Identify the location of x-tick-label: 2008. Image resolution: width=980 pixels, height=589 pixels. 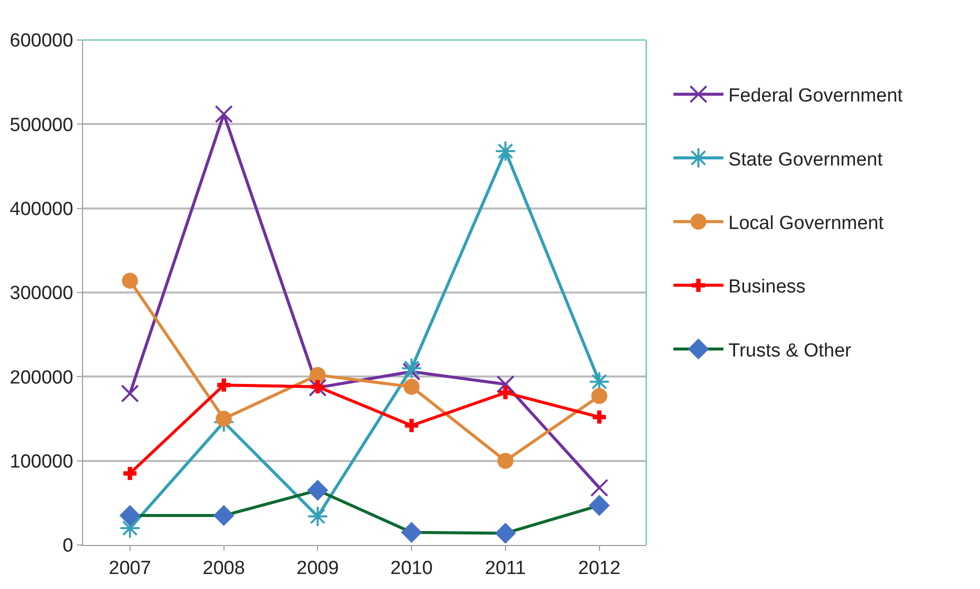
(223, 568).